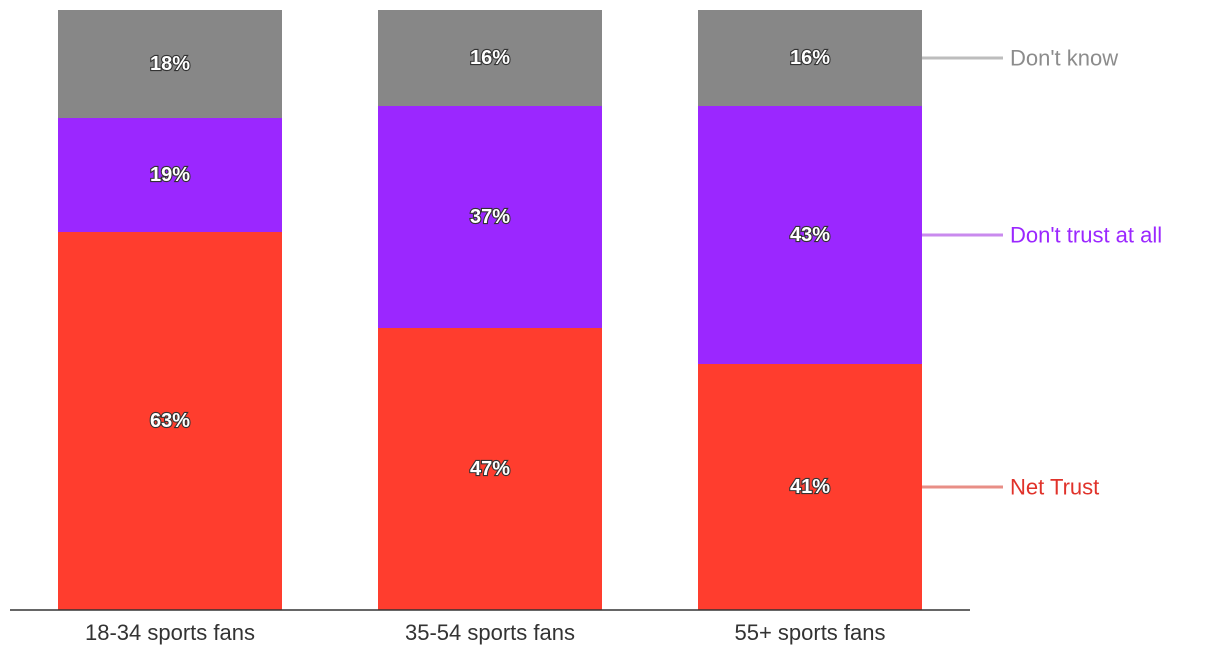 The width and height of the screenshot is (1220, 662). I want to click on data-label: 18%, so click(170, 64).